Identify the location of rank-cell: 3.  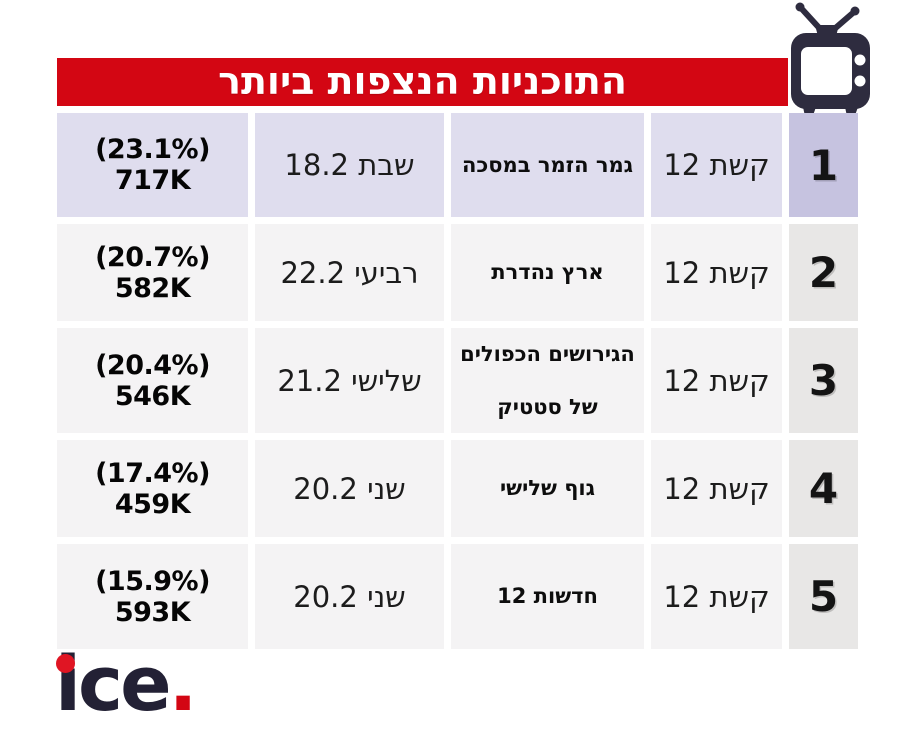
(823, 380).